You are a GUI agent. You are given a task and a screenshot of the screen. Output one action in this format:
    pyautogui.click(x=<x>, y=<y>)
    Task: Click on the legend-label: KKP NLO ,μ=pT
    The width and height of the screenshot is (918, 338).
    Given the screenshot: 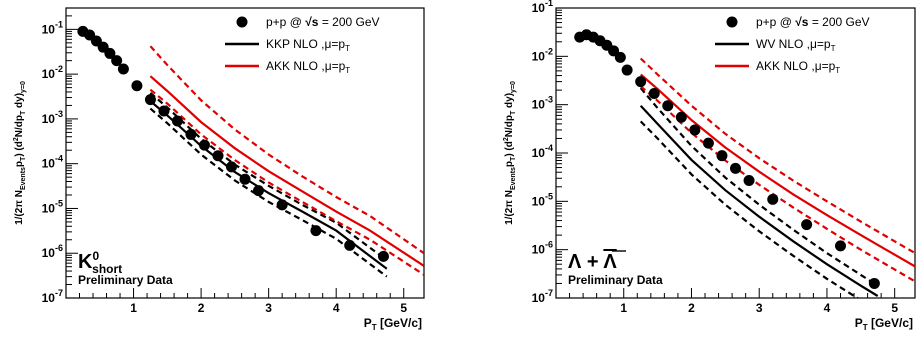 What is the action you would take?
    pyautogui.click(x=308, y=45)
    